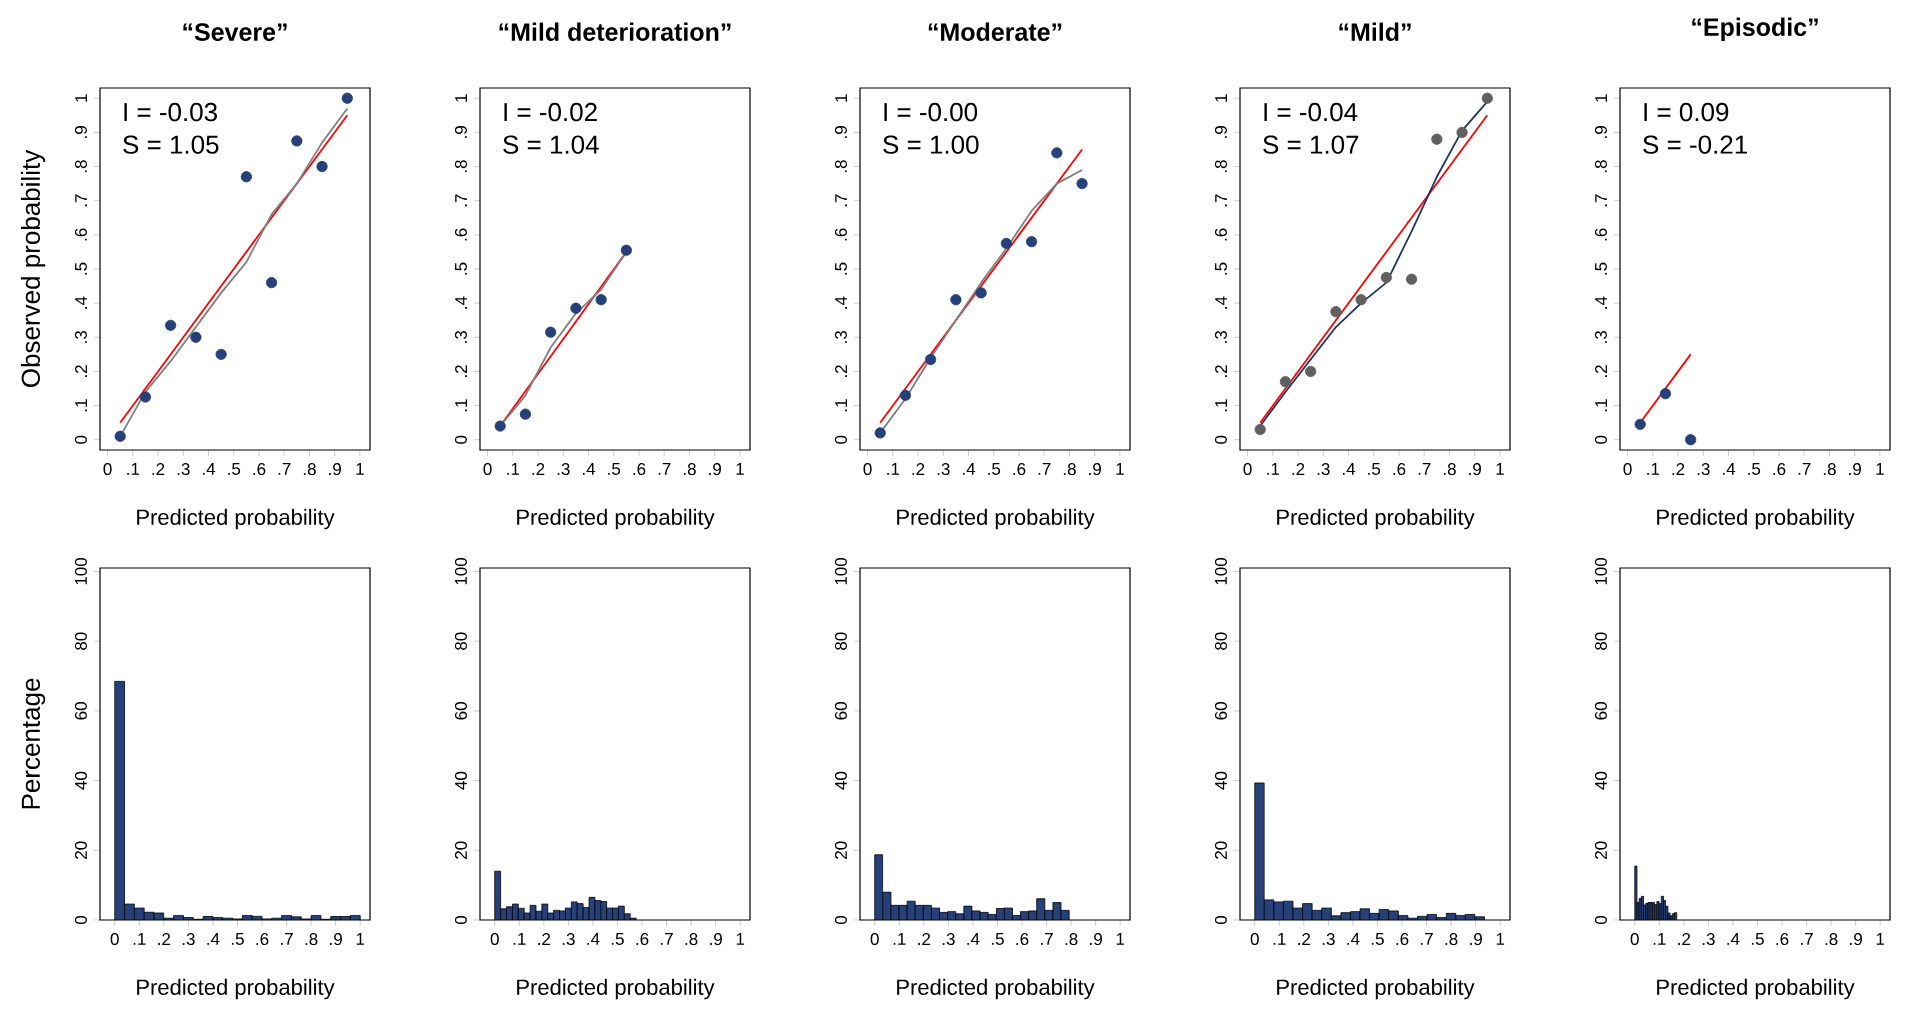 This screenshot has width=1906, height=1016. I want to click on y-tick-label: 80, so click(460, 641).